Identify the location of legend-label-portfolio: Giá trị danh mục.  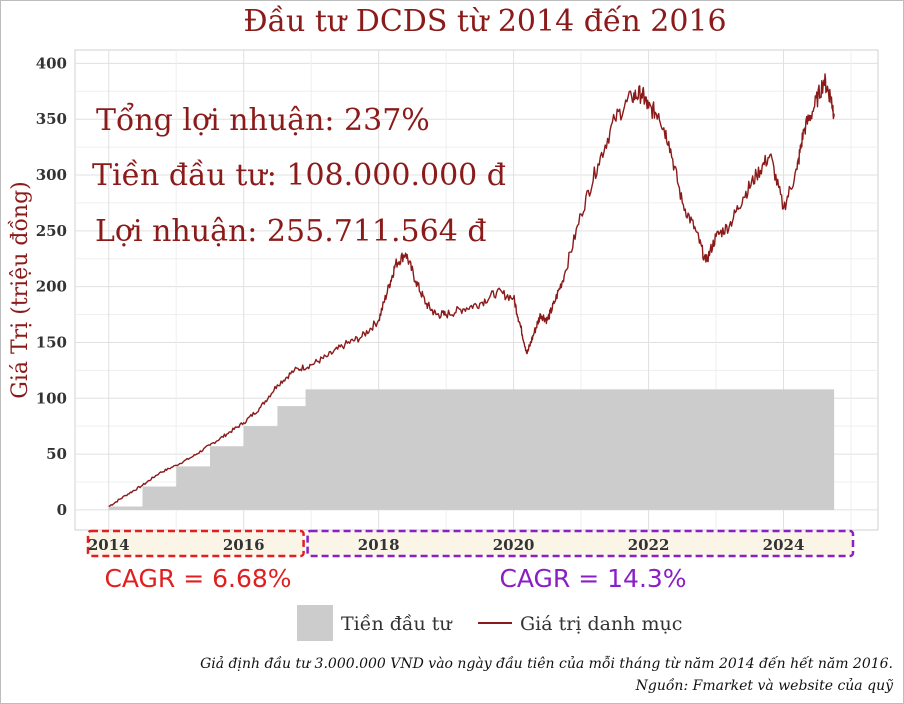
(601, 624).